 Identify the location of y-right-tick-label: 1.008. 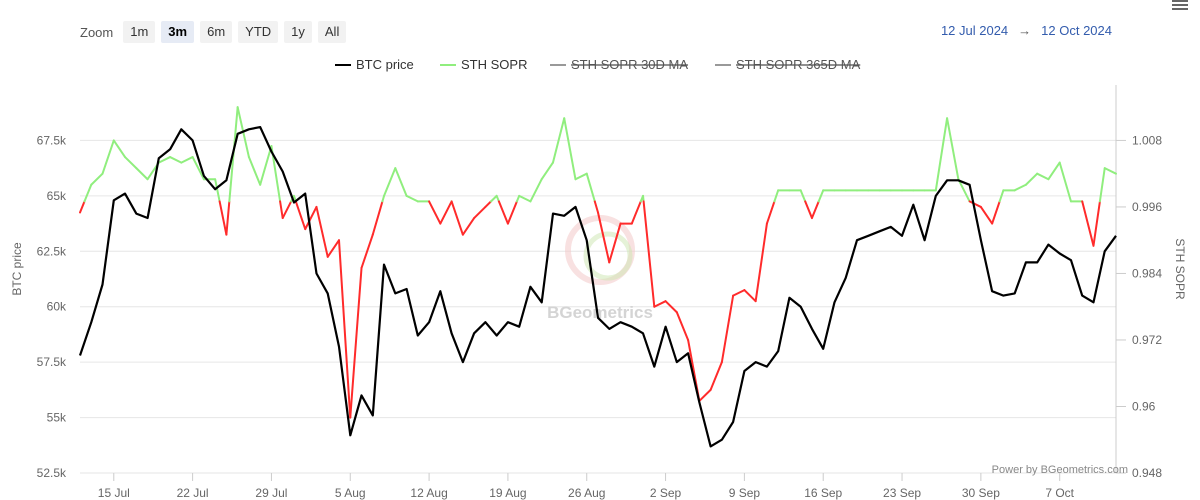
(1147, 140).